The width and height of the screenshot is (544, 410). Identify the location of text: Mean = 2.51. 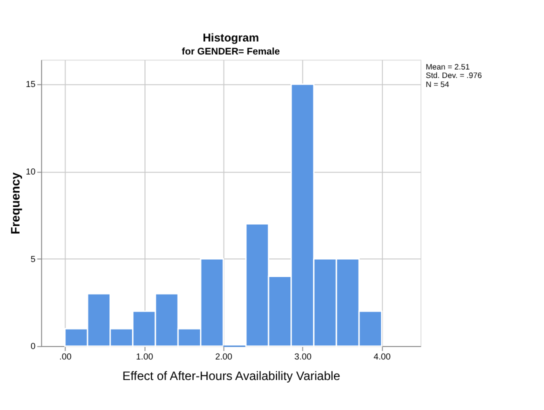
(448, 67).